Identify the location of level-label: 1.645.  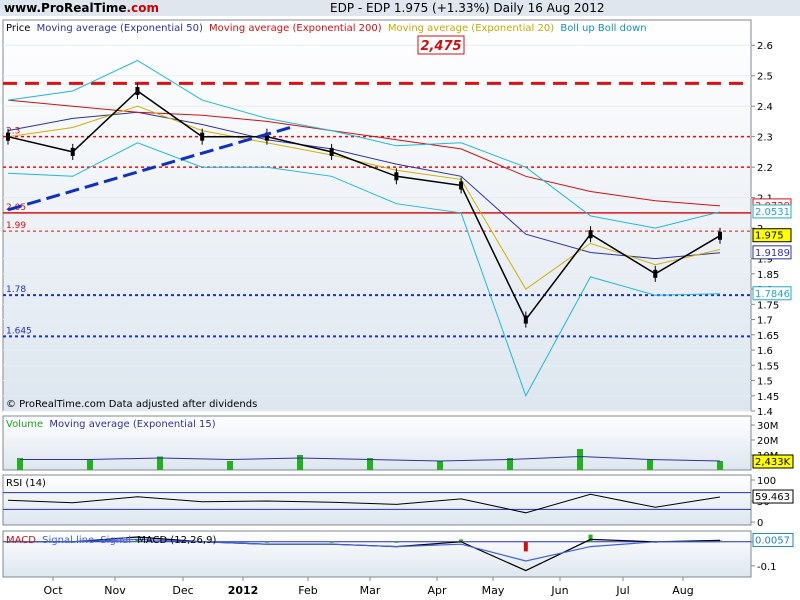
(19, 331).